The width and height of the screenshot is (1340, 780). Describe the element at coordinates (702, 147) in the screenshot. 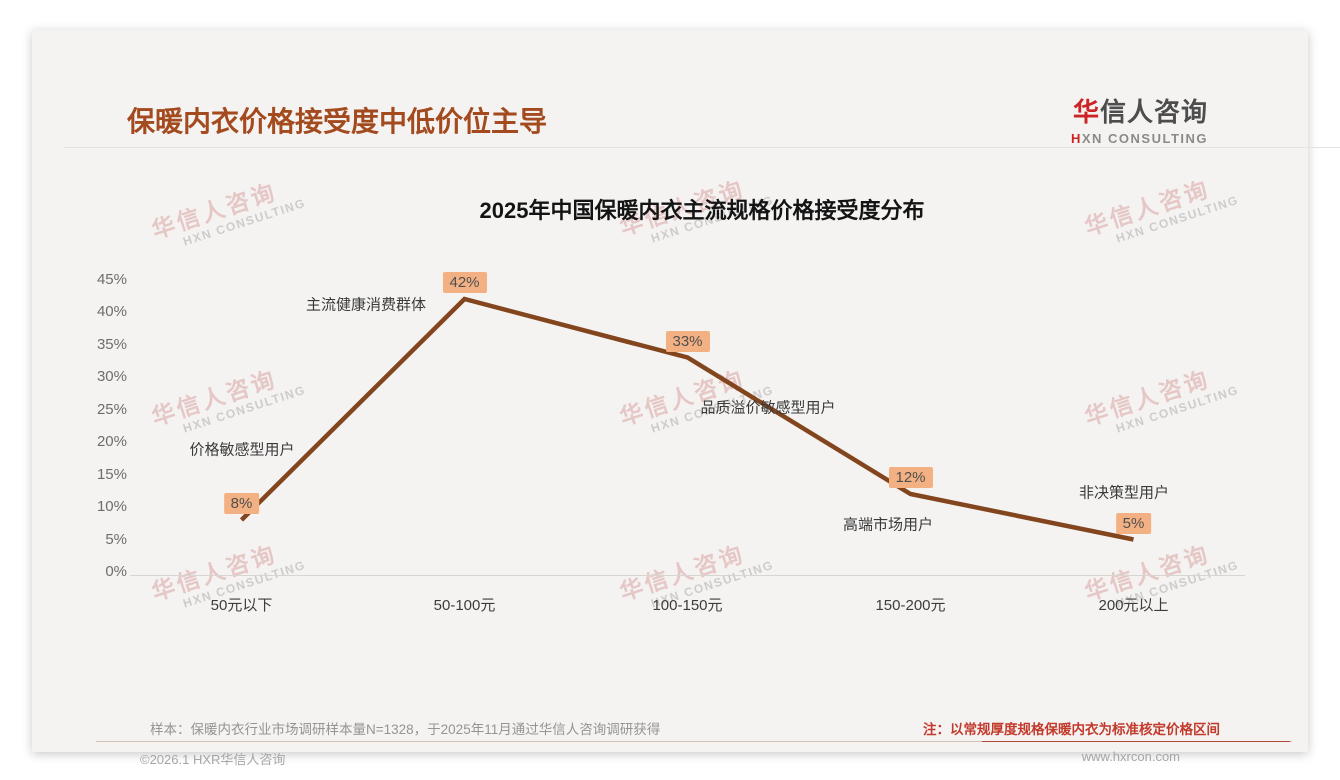

I see `header-divider` at that location.